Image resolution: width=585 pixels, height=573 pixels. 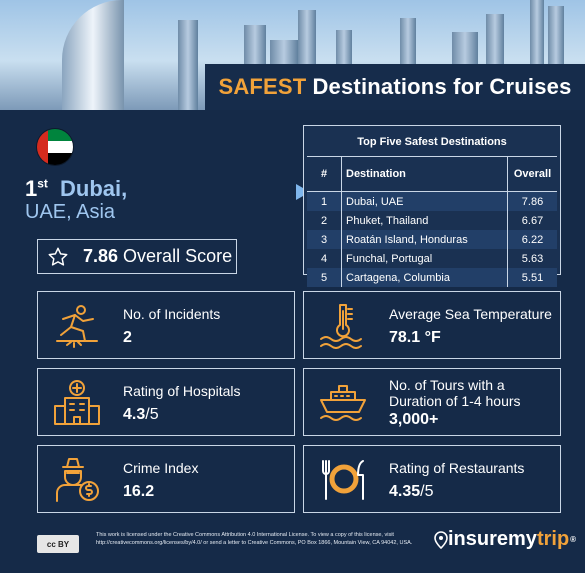 I want to click on sea-temperature-value: 78.1 °F, so click(x=415, y=337).